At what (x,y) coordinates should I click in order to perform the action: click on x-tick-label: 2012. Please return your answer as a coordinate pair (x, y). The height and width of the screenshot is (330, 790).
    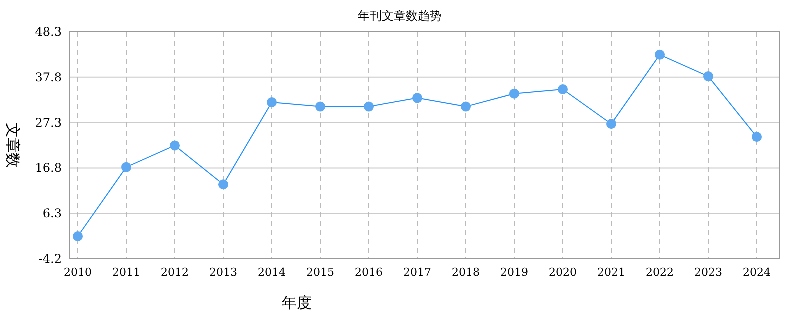
    Looking at the image, I should click on (175, 272).